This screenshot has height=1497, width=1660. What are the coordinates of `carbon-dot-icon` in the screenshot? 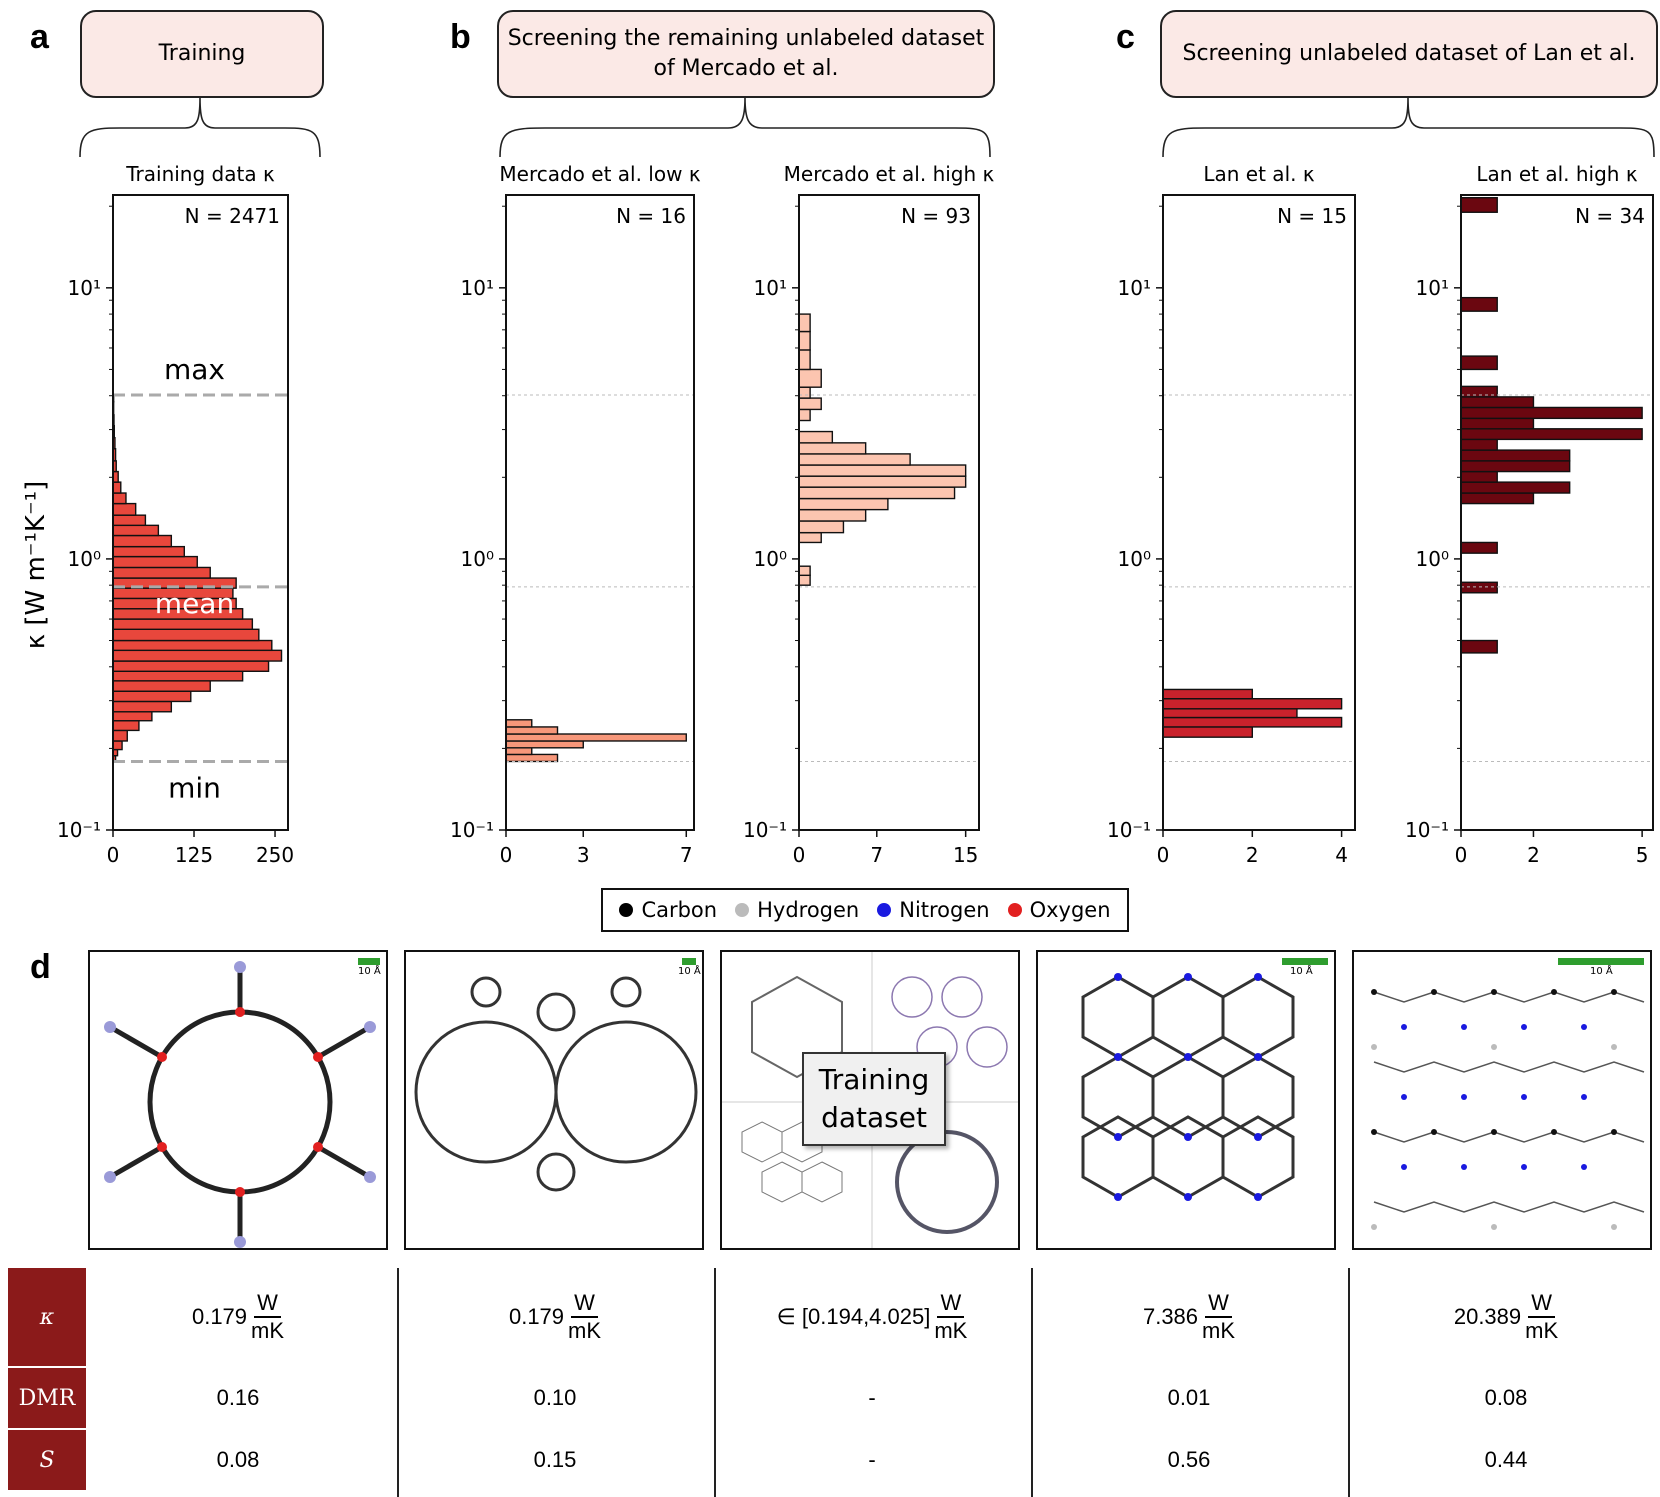 It's located at (626, 910).